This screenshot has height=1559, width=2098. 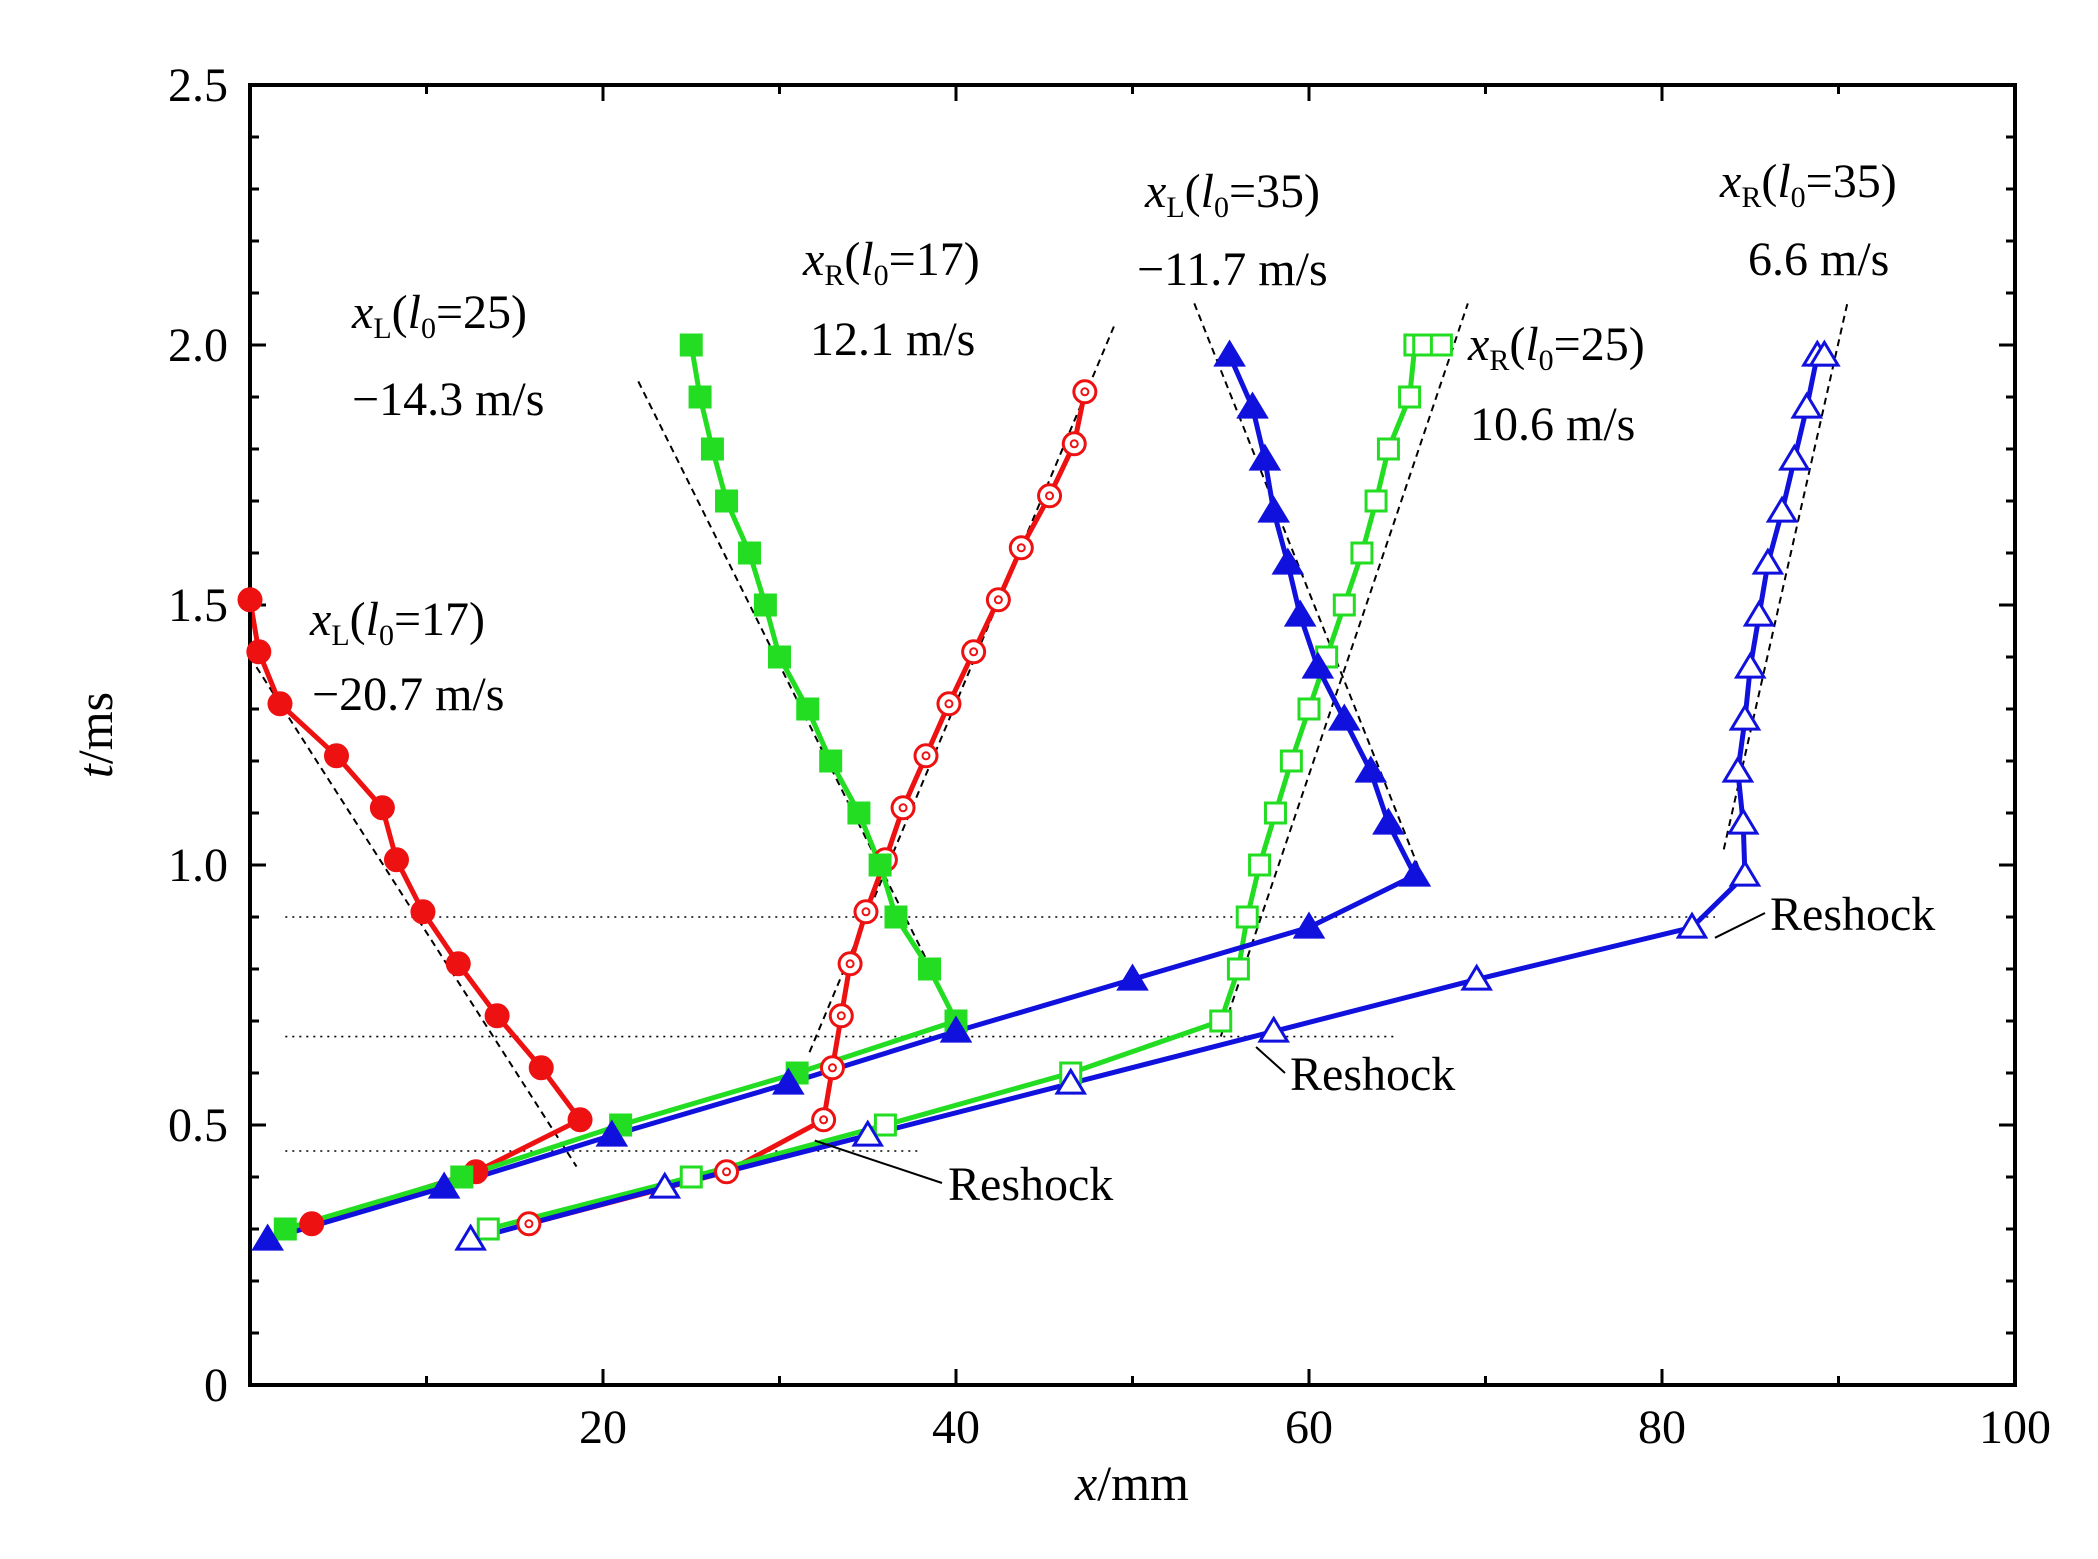 What do you see at coordinates (1785, 576) in the screenshot?
I see `fit-xR35-line` at bounding box center [1785, 576].